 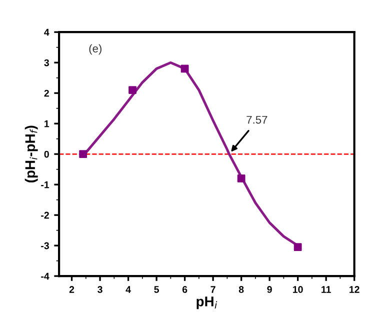 What do you see at coordinates (213, 289) in the screenshot?
I see `x-tick-label: 7` at bounding box center [213, 289].